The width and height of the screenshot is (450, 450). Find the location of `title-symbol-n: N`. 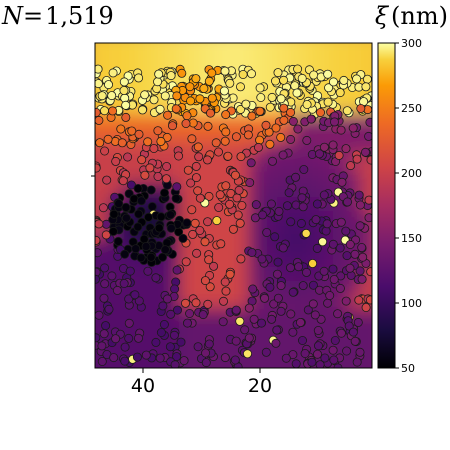

title-symbol-n: N is located at coordinates (12, 16).